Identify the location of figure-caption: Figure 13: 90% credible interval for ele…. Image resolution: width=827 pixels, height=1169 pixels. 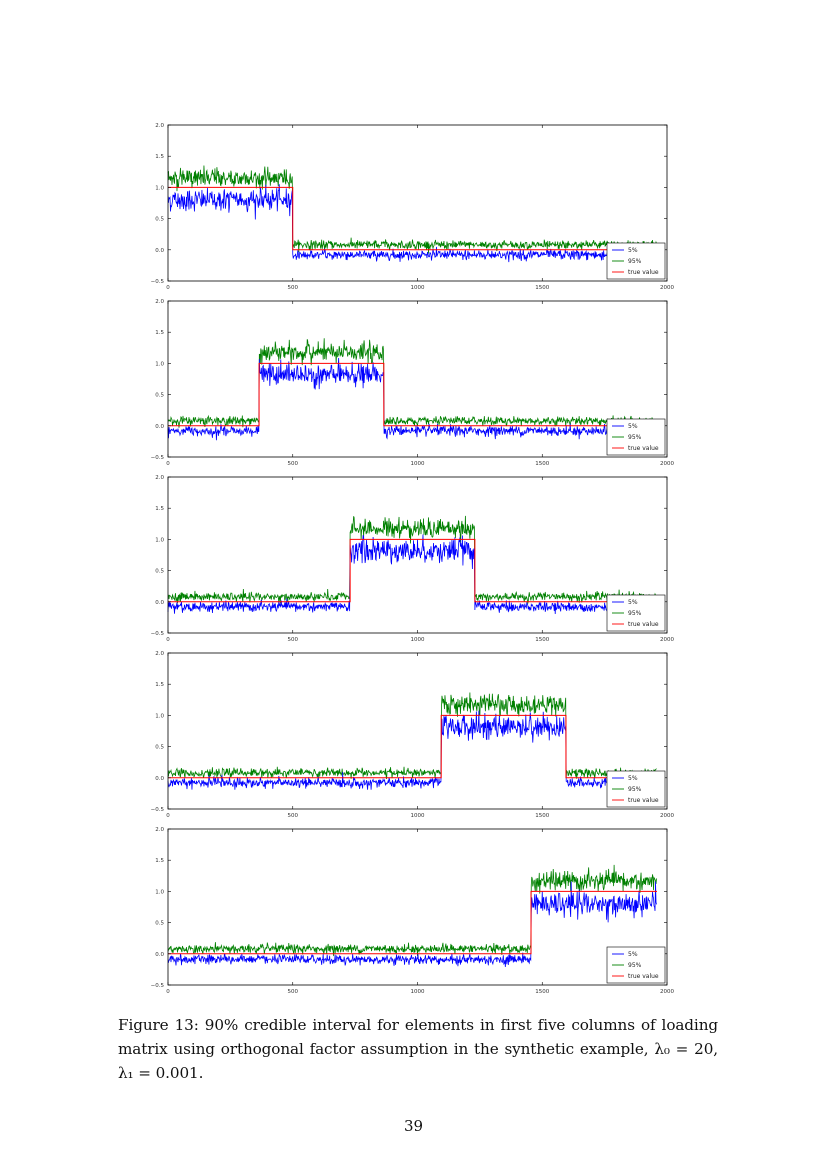
(418, 1049).